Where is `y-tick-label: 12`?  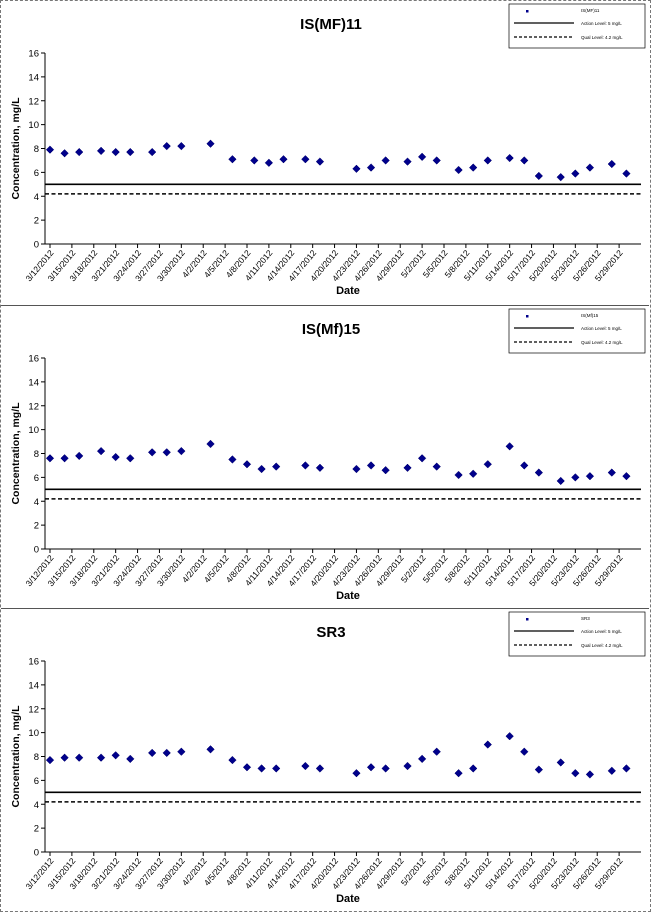 y-tick-label: 12 is located at coordinates (33, 101).